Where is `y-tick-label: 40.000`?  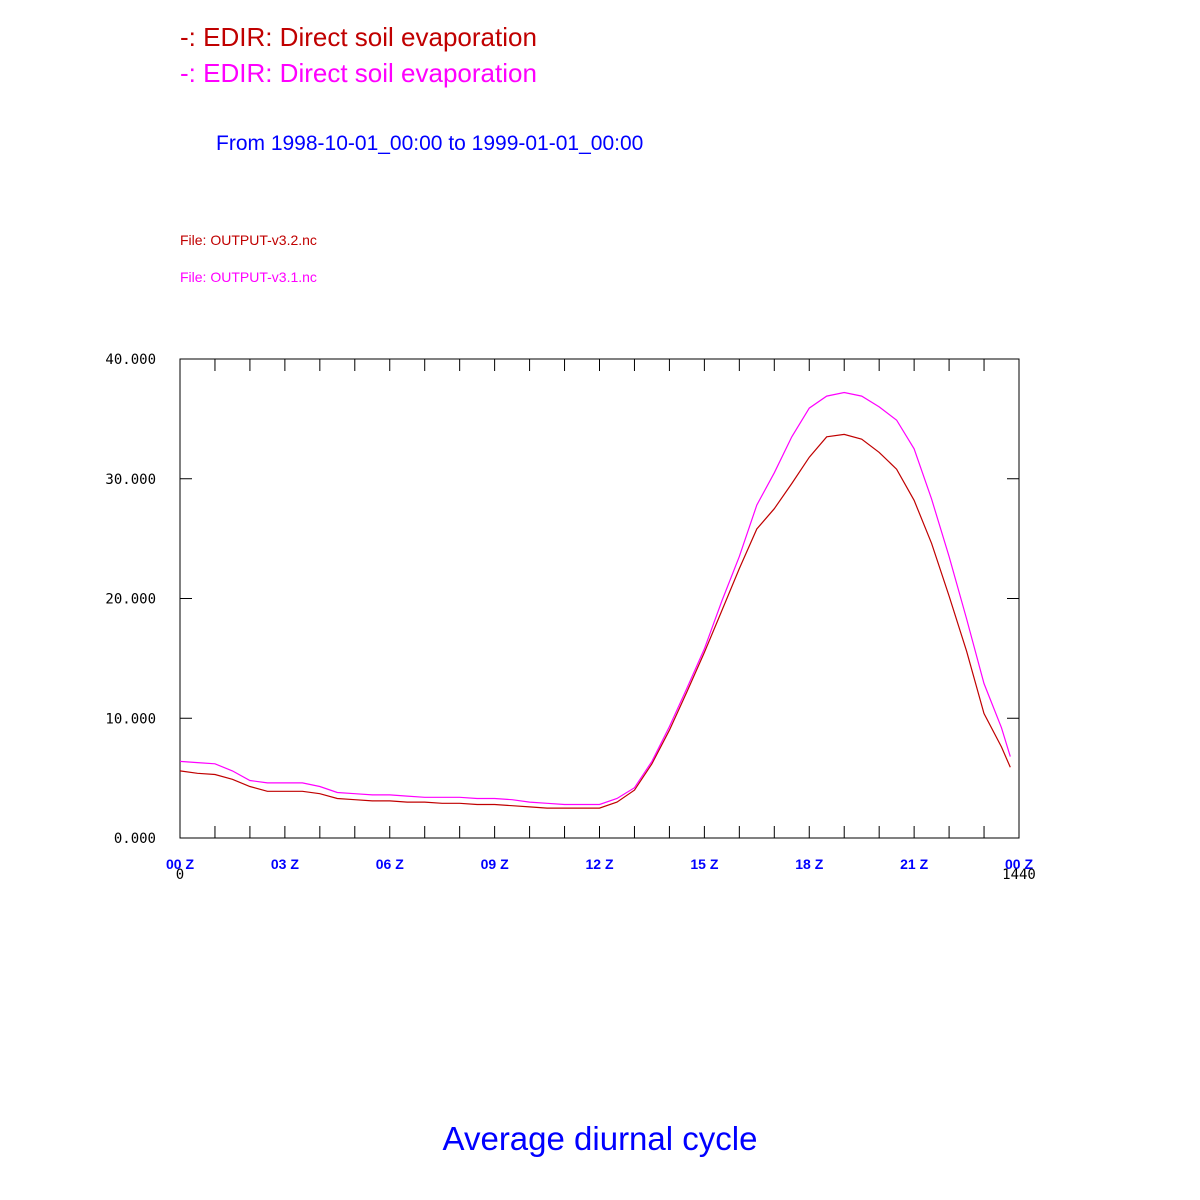
y-tick-label: 40.000 is located at coordinates (130, 360).